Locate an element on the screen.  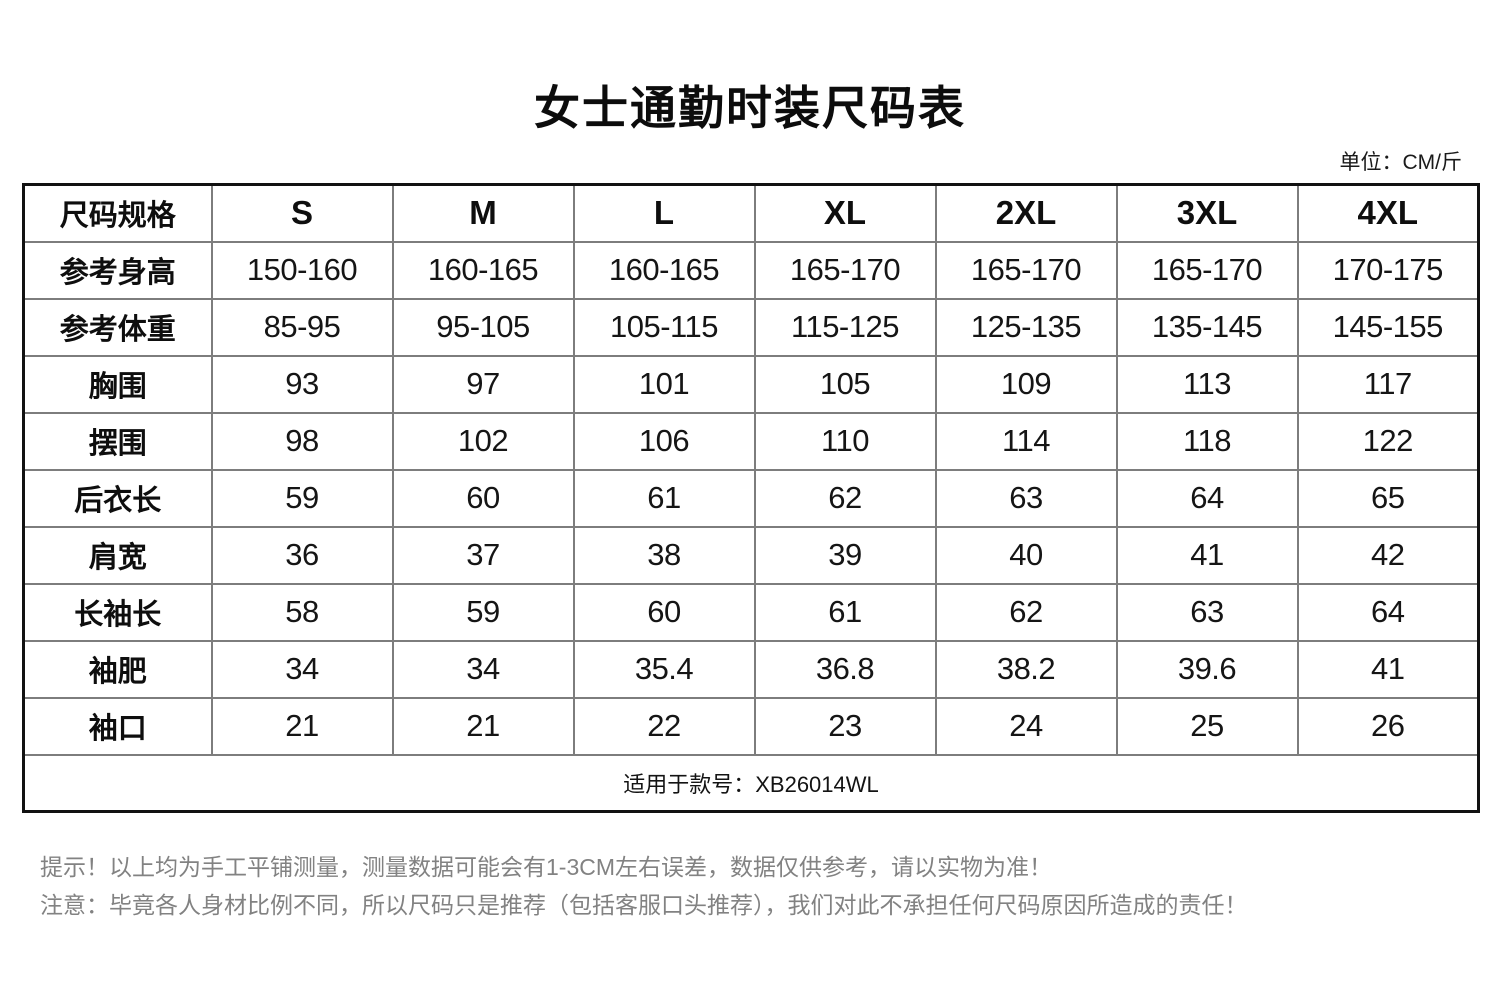
row-label: 参考身高 is located at coordinates (117, 270).